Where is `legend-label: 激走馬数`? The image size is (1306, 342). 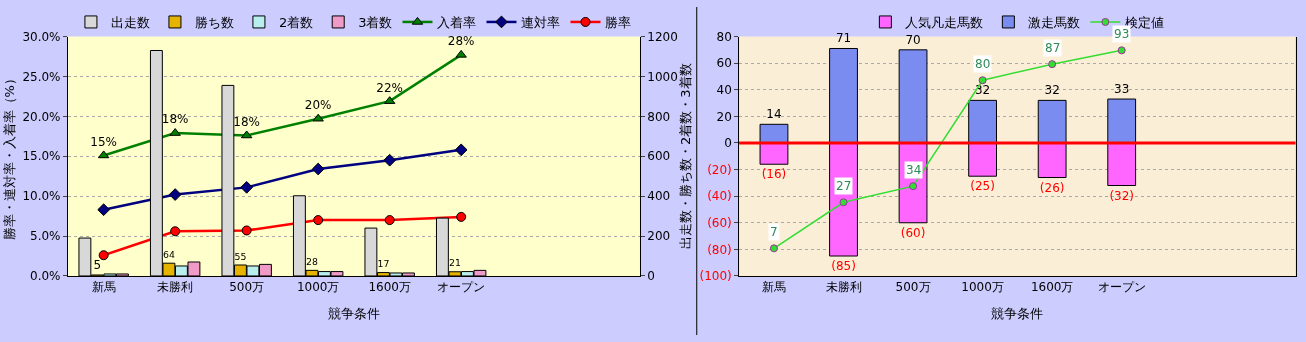 legend-label: 激走馬数 is located at coordinates (1054, 23).